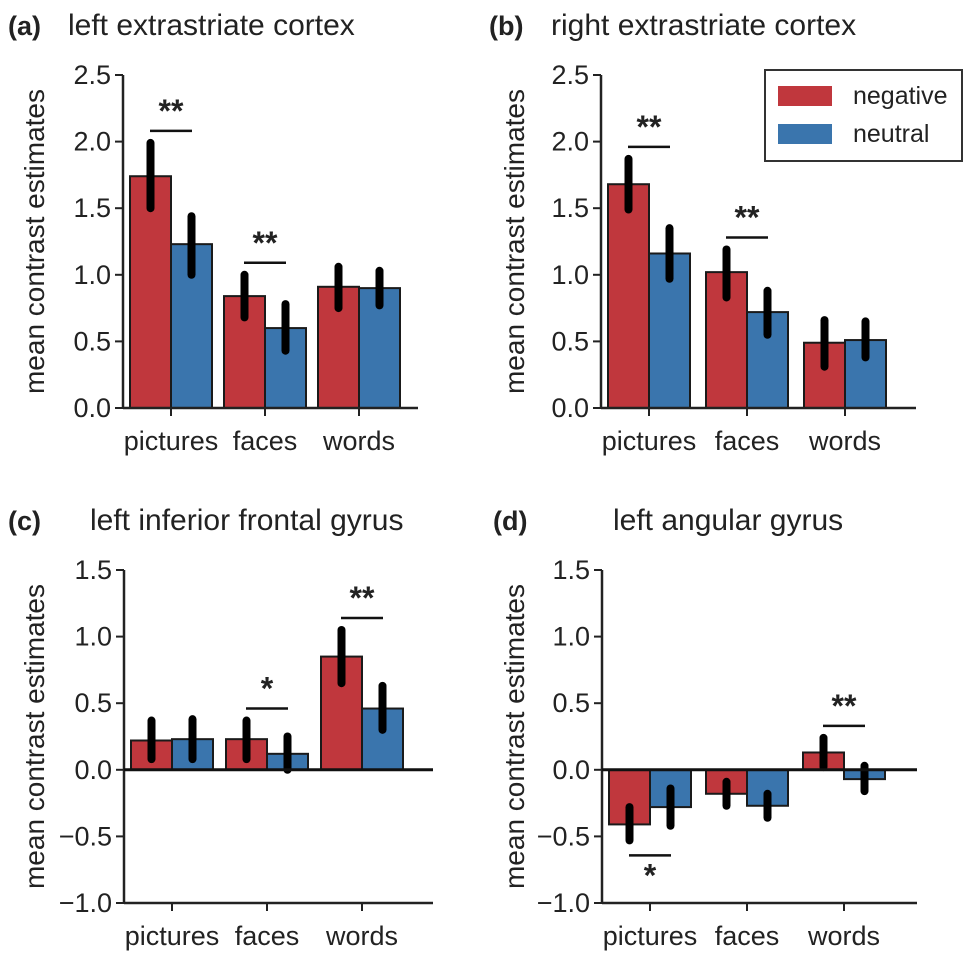 The image size is (967, 953). I want to click on panel-title: left extrastriate cortex, so click(211, 25).